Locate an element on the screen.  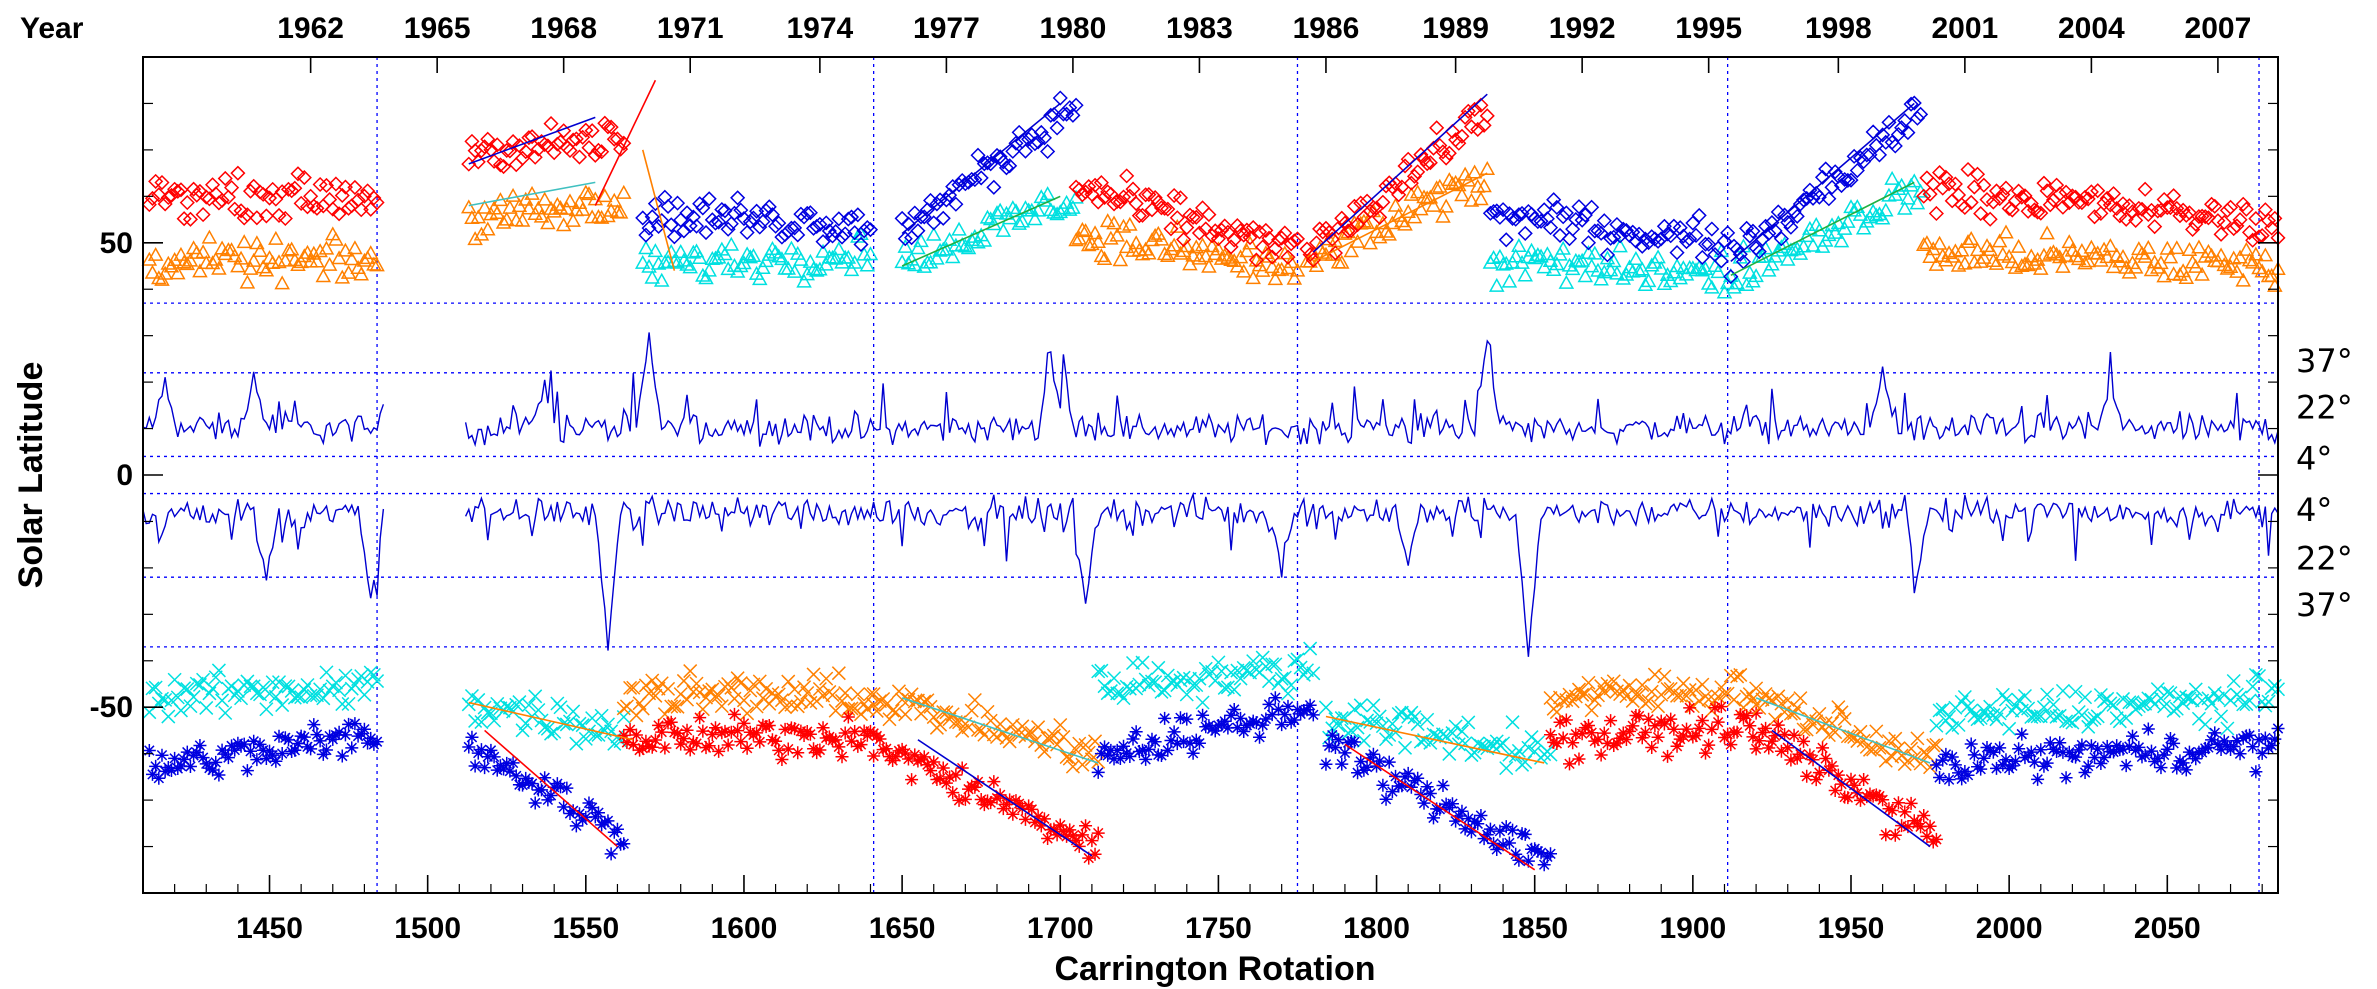
year-label: Year is located at coordinates (52, 28).